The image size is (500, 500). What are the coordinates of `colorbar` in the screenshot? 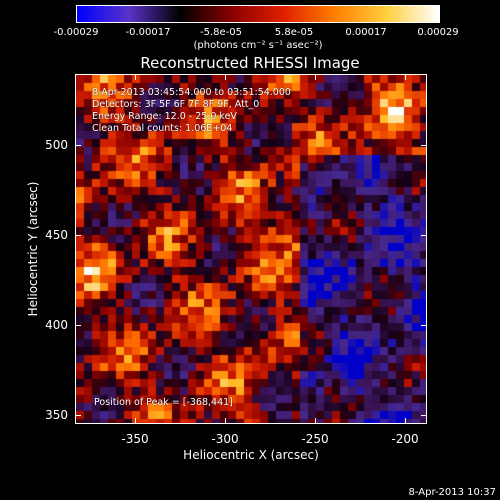 It's located at (258, 14).